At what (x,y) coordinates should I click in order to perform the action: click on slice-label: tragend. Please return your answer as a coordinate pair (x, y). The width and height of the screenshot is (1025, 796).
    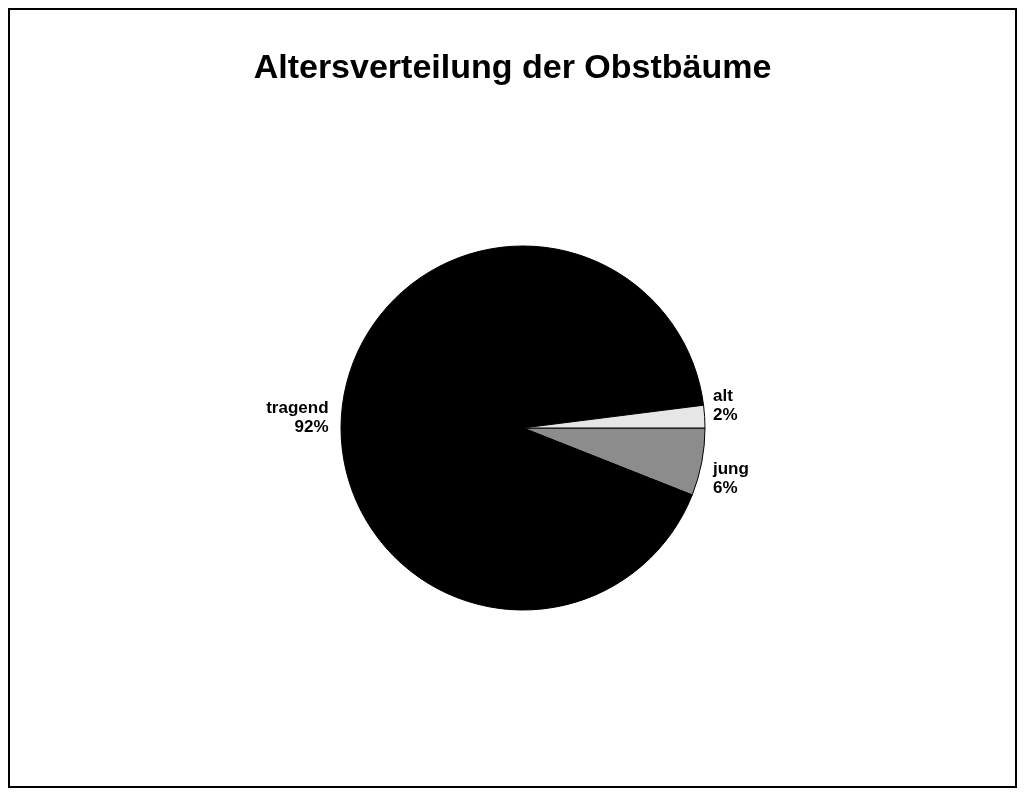
    Looking at the image, I should click on (297, 408).